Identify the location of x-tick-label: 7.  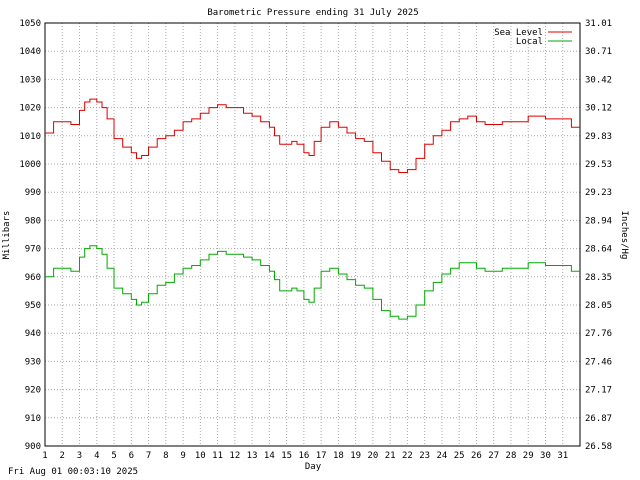
(148, 456).